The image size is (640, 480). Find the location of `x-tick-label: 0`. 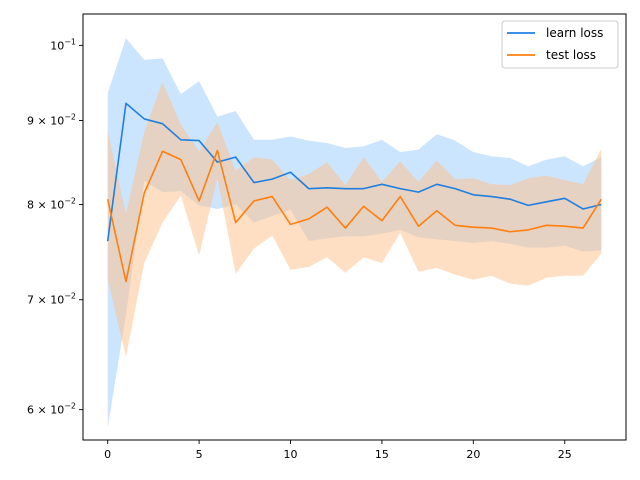

x-tick-label: 0 is located at coordinates (107, 454).